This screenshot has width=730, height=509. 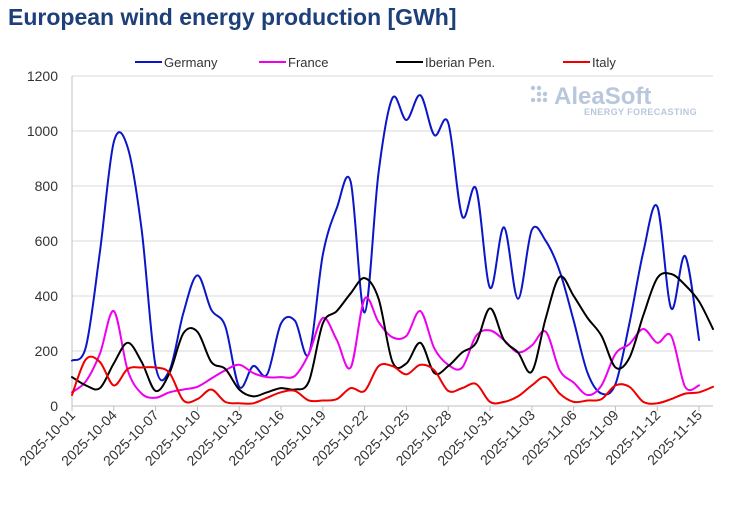 What do you see at coordinates (47, 186) in the screenshot?
I see `y-tick-label: 800` at bounding box center [47, 186].